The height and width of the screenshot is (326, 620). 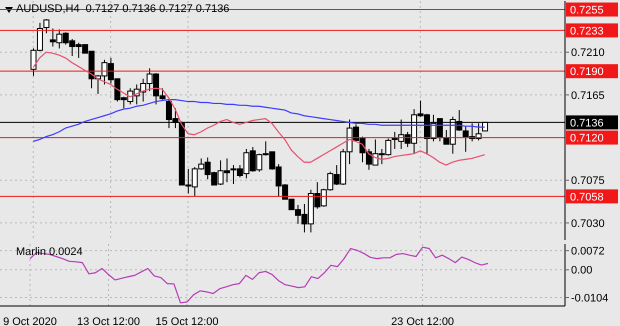 I want to click on y-tick-label: 0.7210, so click(x=588, y=53).